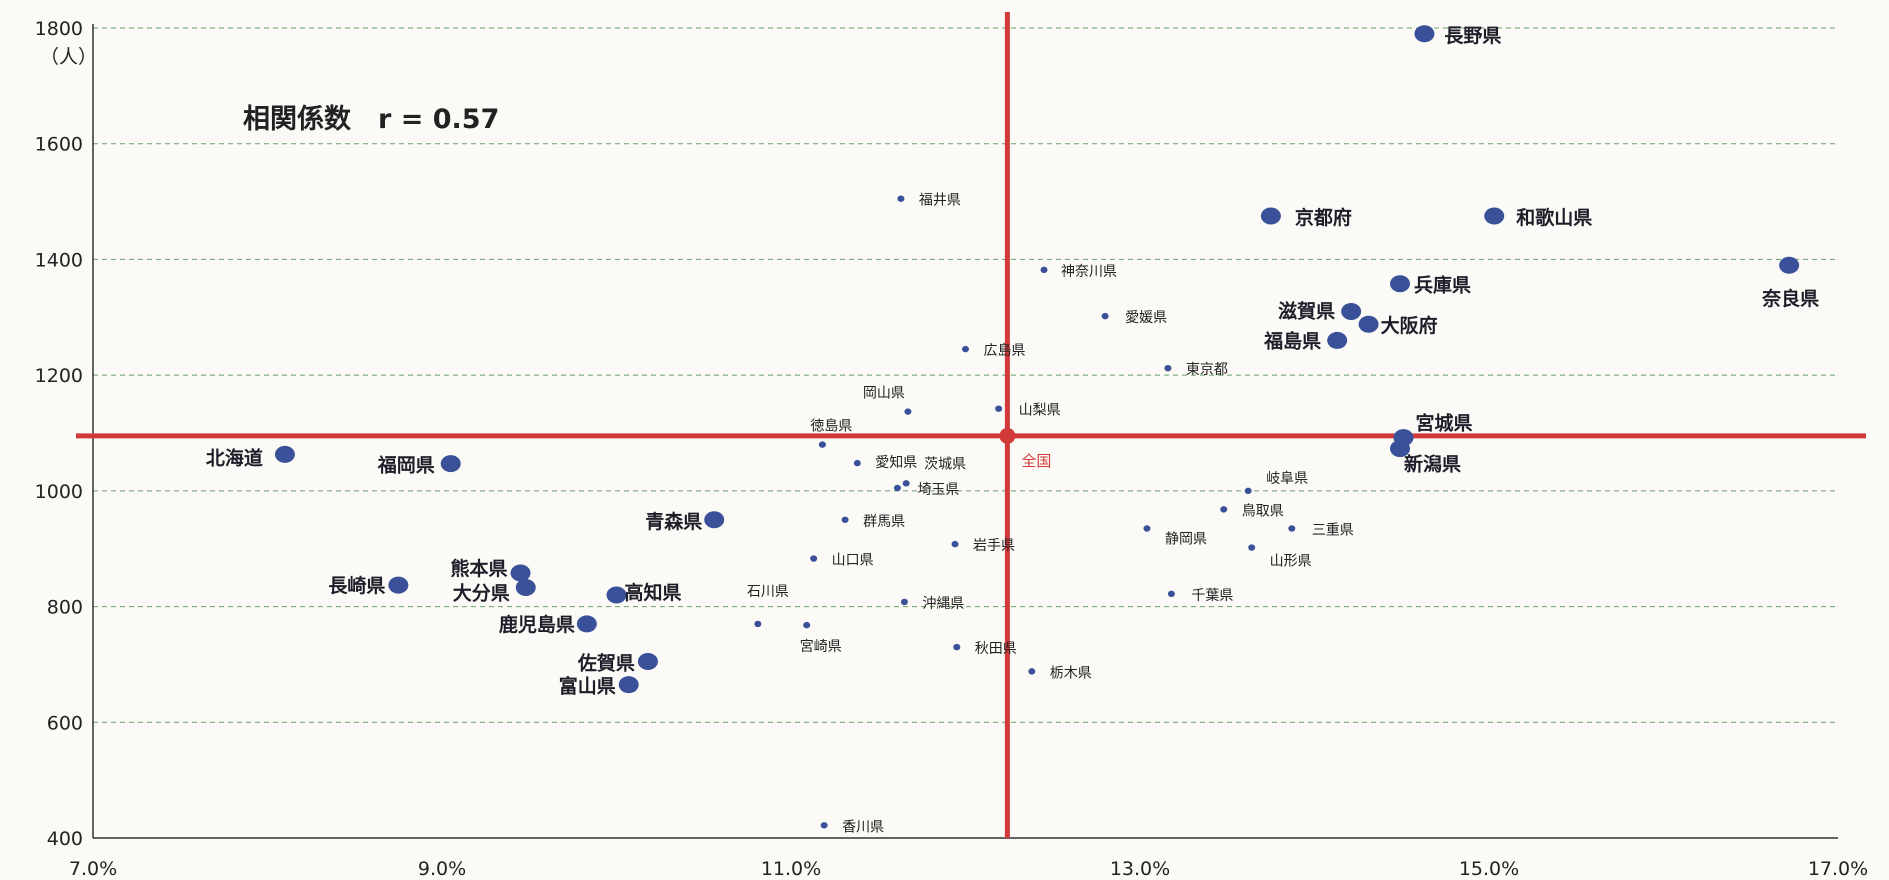 The image size is (1889, 880). What do you see at coordinates (65, 839) in the screenshot?
I see `y-tick-label: 400` at bounding box center [65, 839].